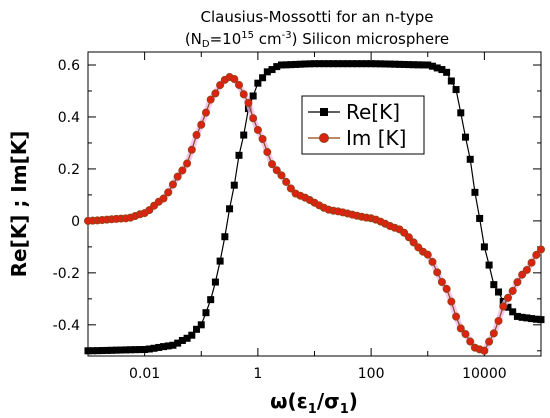 Image resolution: width=550 pixels, height=418 pixels. What do you see at coordinates (324, 112) in the screenshot?
I see `legend-re-marker` at bounding box center [324, 112].